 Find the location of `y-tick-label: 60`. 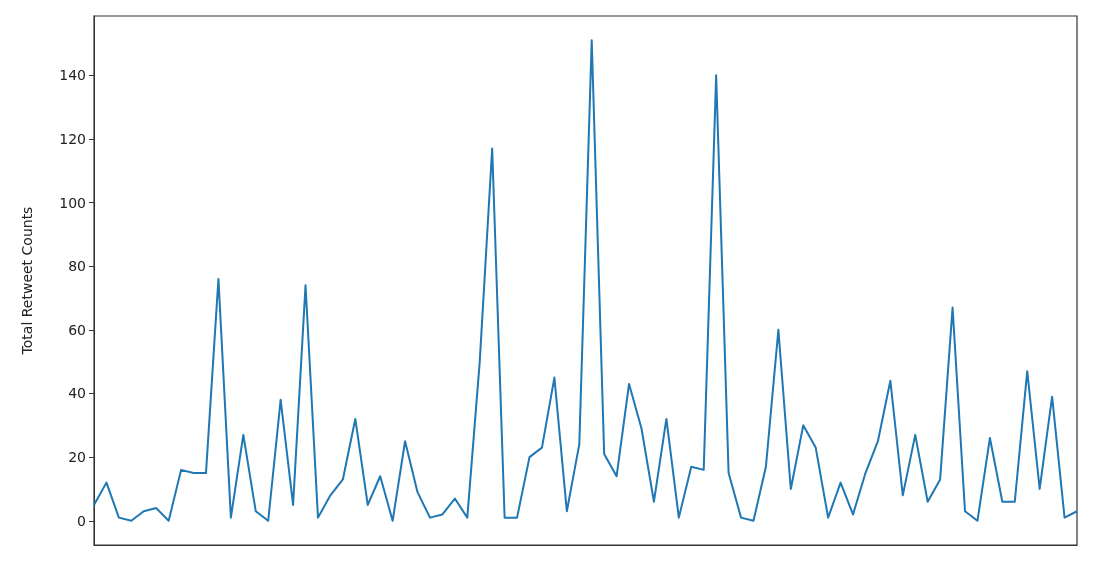

y-tick-label: 60 is located at coordinates (77, 329).